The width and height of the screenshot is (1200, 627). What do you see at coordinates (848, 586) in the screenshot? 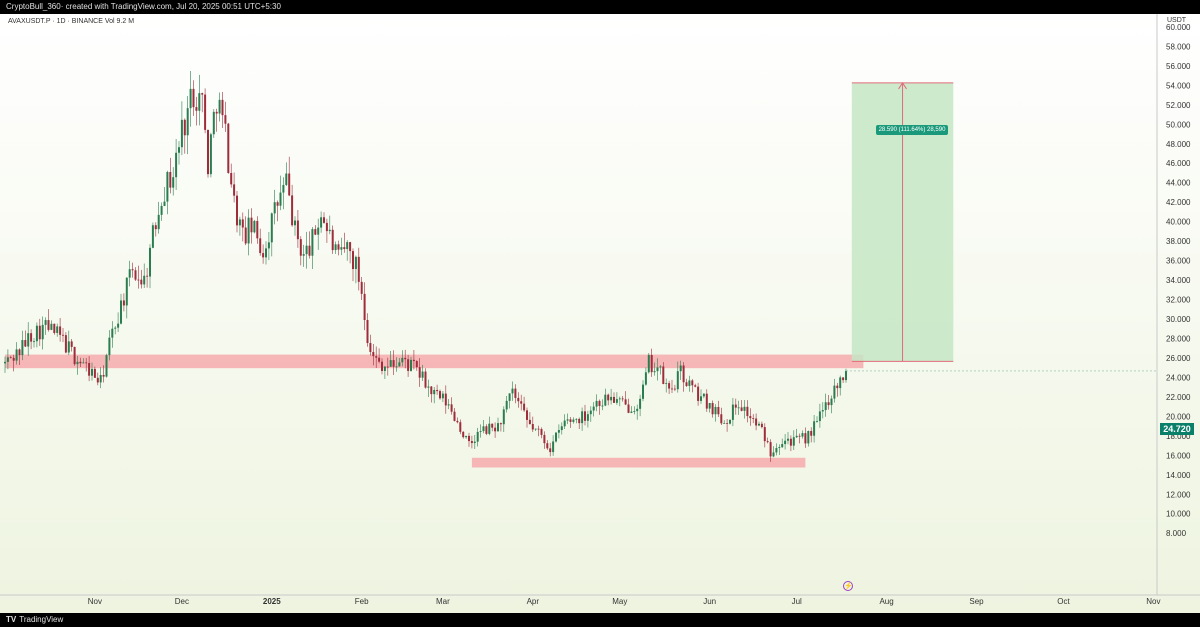
I see `lightning-events-icon: ⚡` at bounding box center [848, 586].